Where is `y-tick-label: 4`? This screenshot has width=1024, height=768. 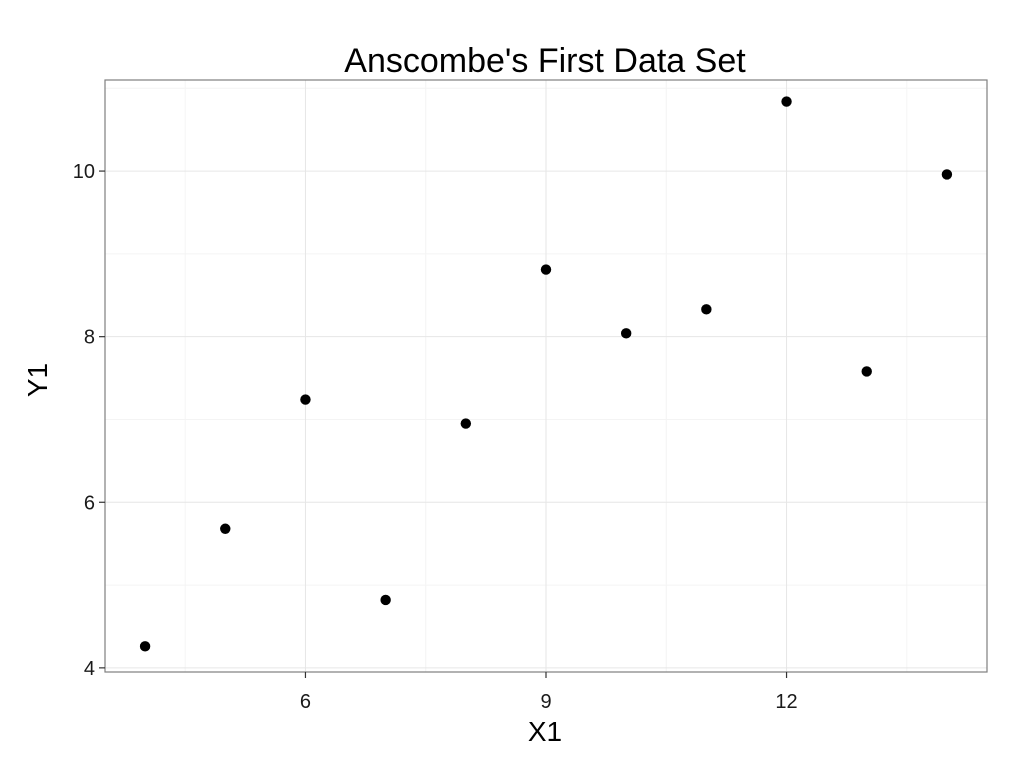
y-tick-label: 4 is located at coordinates (89, 669).